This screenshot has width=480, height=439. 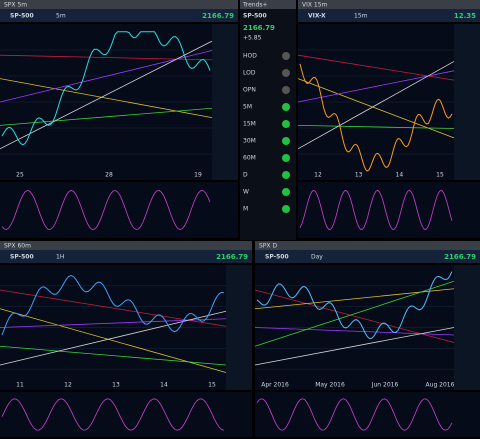 What do you see at coordinates (20, 175) in the screenshot?
I see `x-label: 25` at bounding box center [20, 175].